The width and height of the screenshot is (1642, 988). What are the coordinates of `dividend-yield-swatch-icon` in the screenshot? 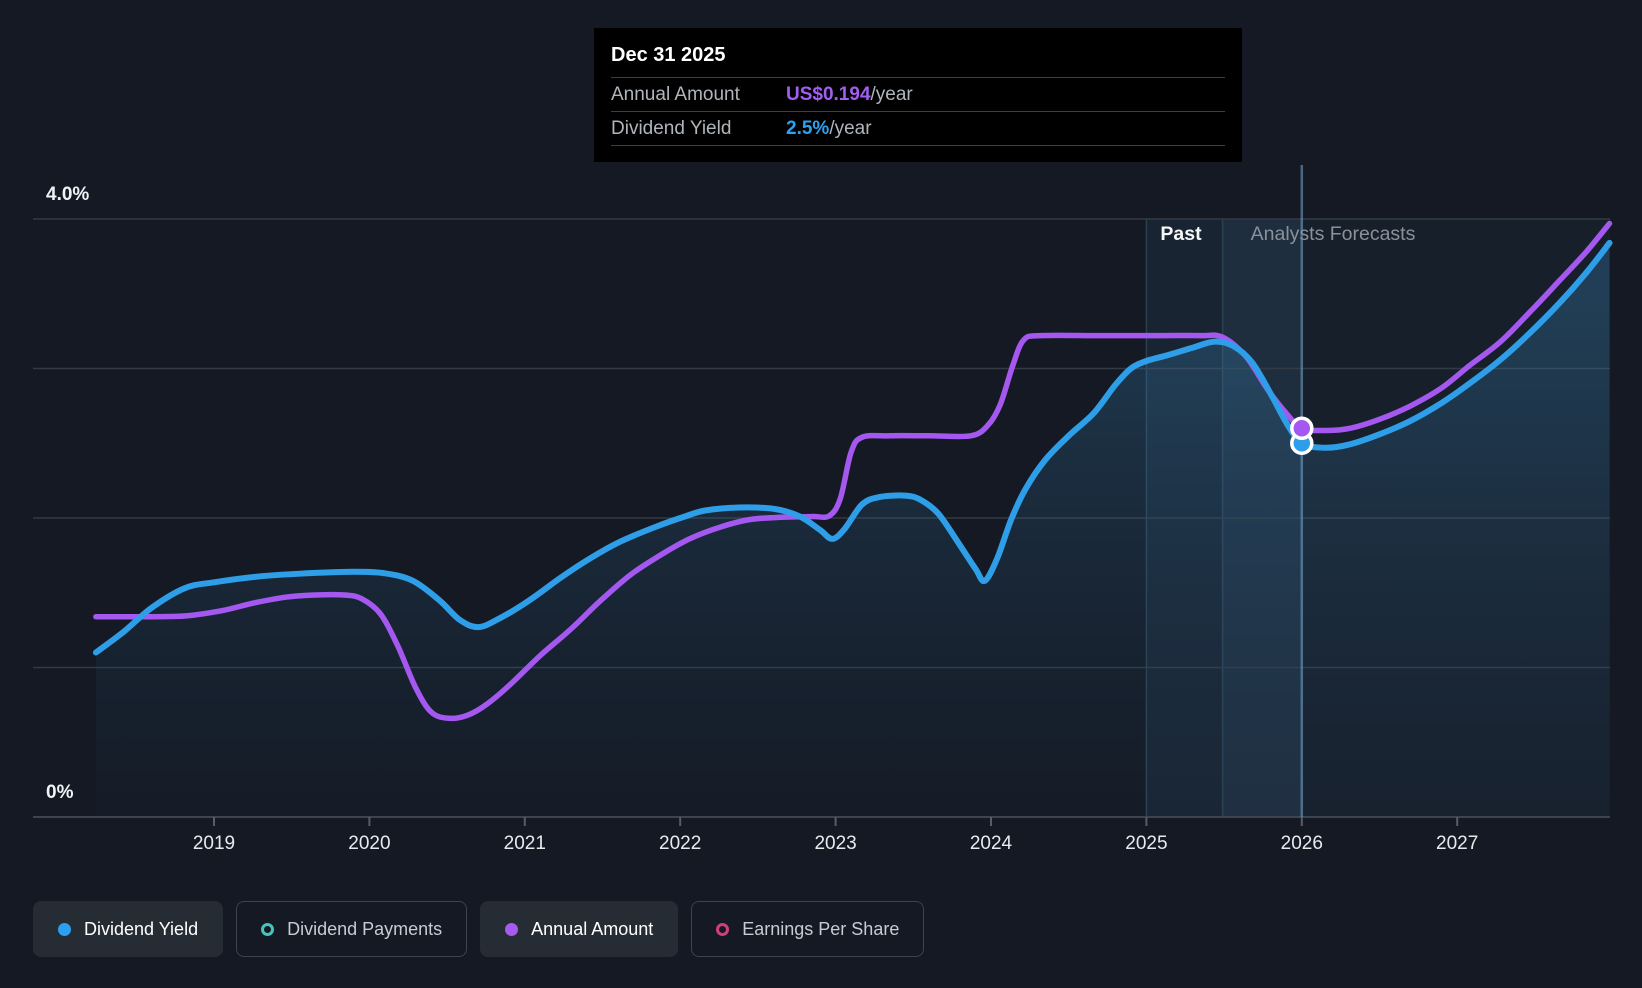 It's located at (64, 929).